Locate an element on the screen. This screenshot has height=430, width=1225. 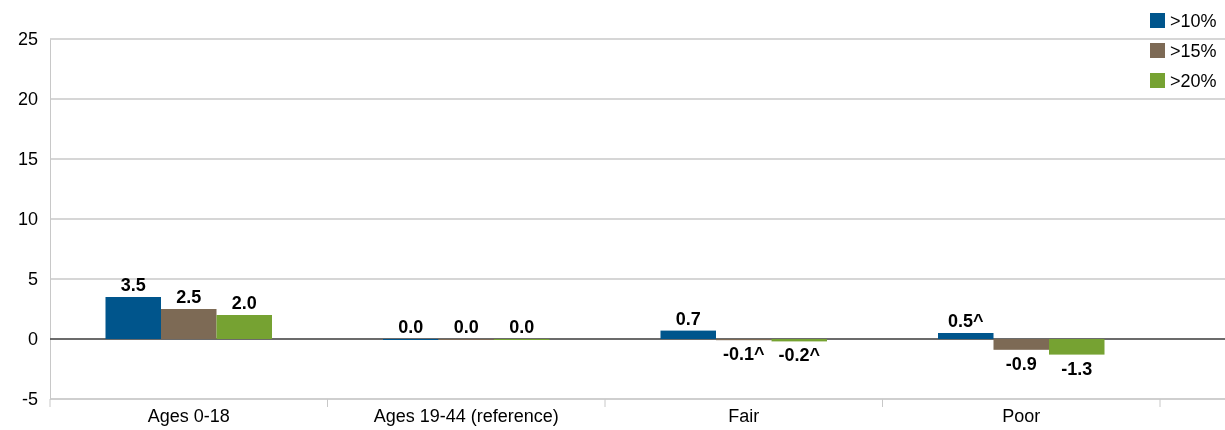
x-tick-label: Fair is located at coordinates (744, 415).